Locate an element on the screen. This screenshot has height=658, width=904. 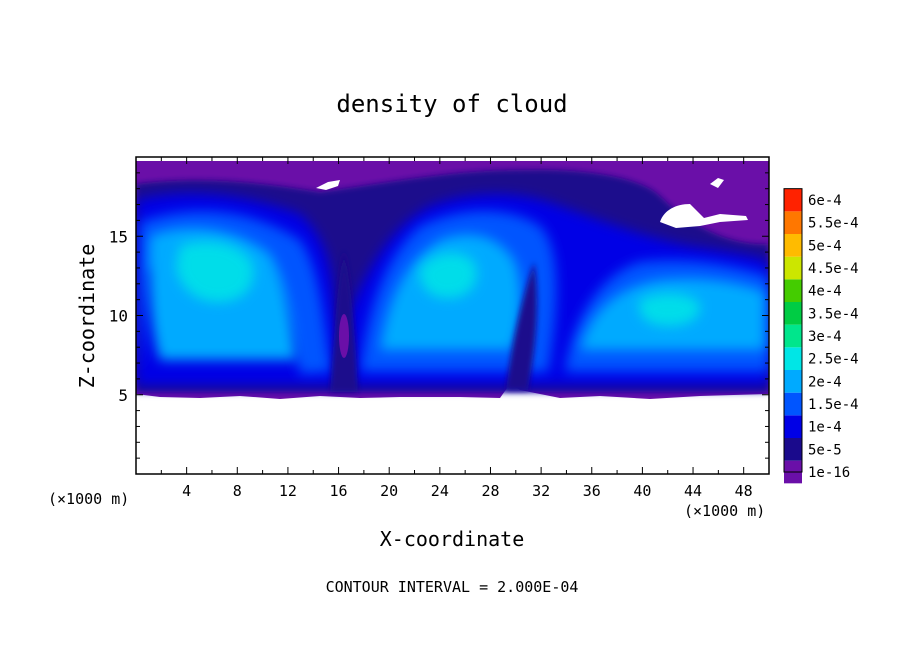
x-tick-label: 4 is located at coordinates (186, 491).